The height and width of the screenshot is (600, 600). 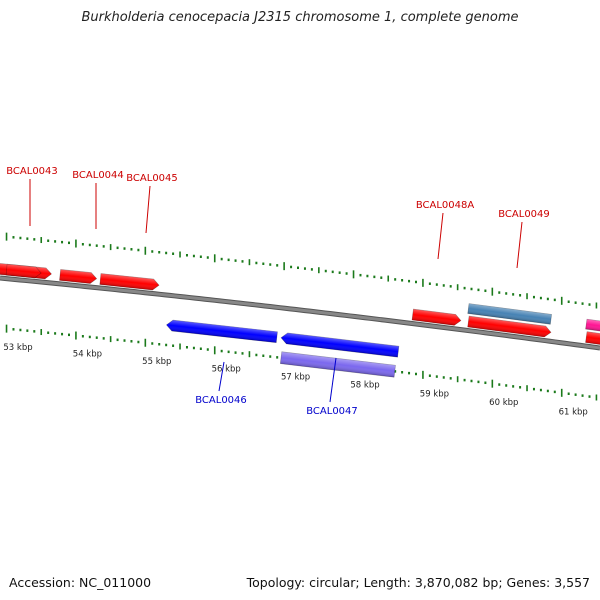 What do you see at coordinates (78, 276) in the screenshot?
I see `gene-arrow-bcal0044` at bounding box center [78, 276].